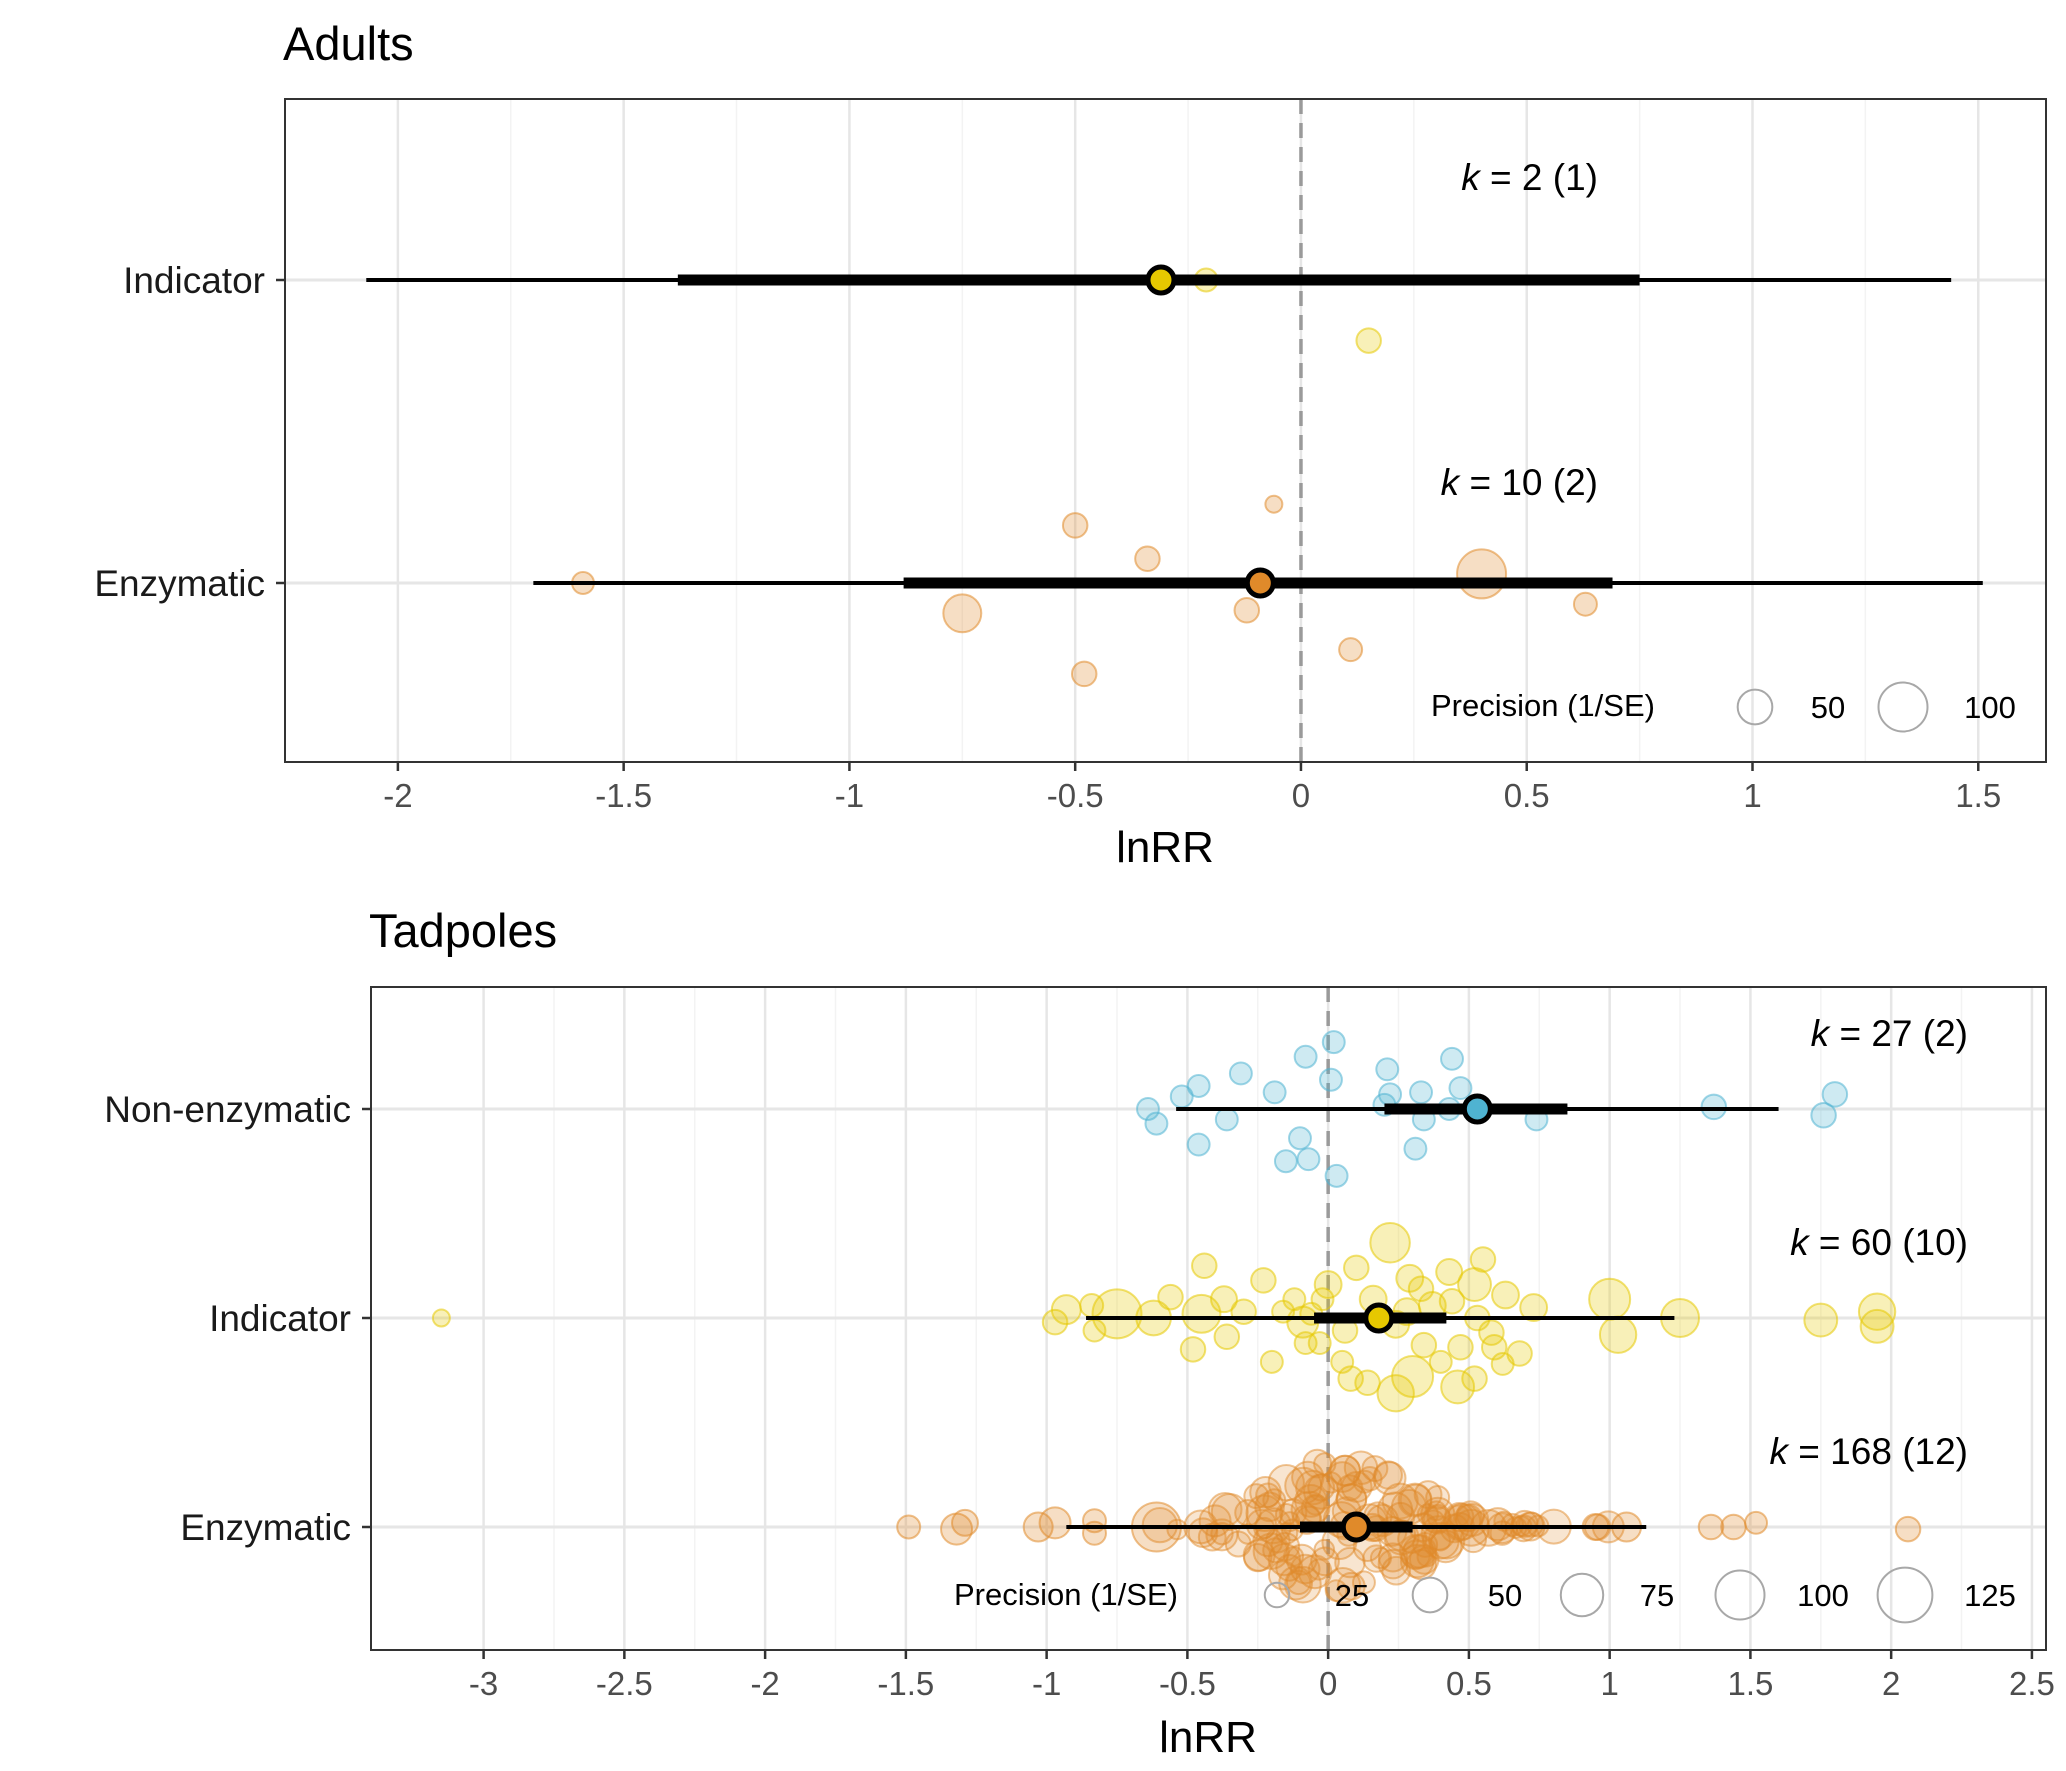 The image size is (2066, 1771). Describe the element at coordinates (1262, 1676) in the screenshot. I see `tadpoles-x-axis: -3 -2.5 -2 -1.5 -1 -0.5 0 0.5 1 1.5 2 2.5` at that location.